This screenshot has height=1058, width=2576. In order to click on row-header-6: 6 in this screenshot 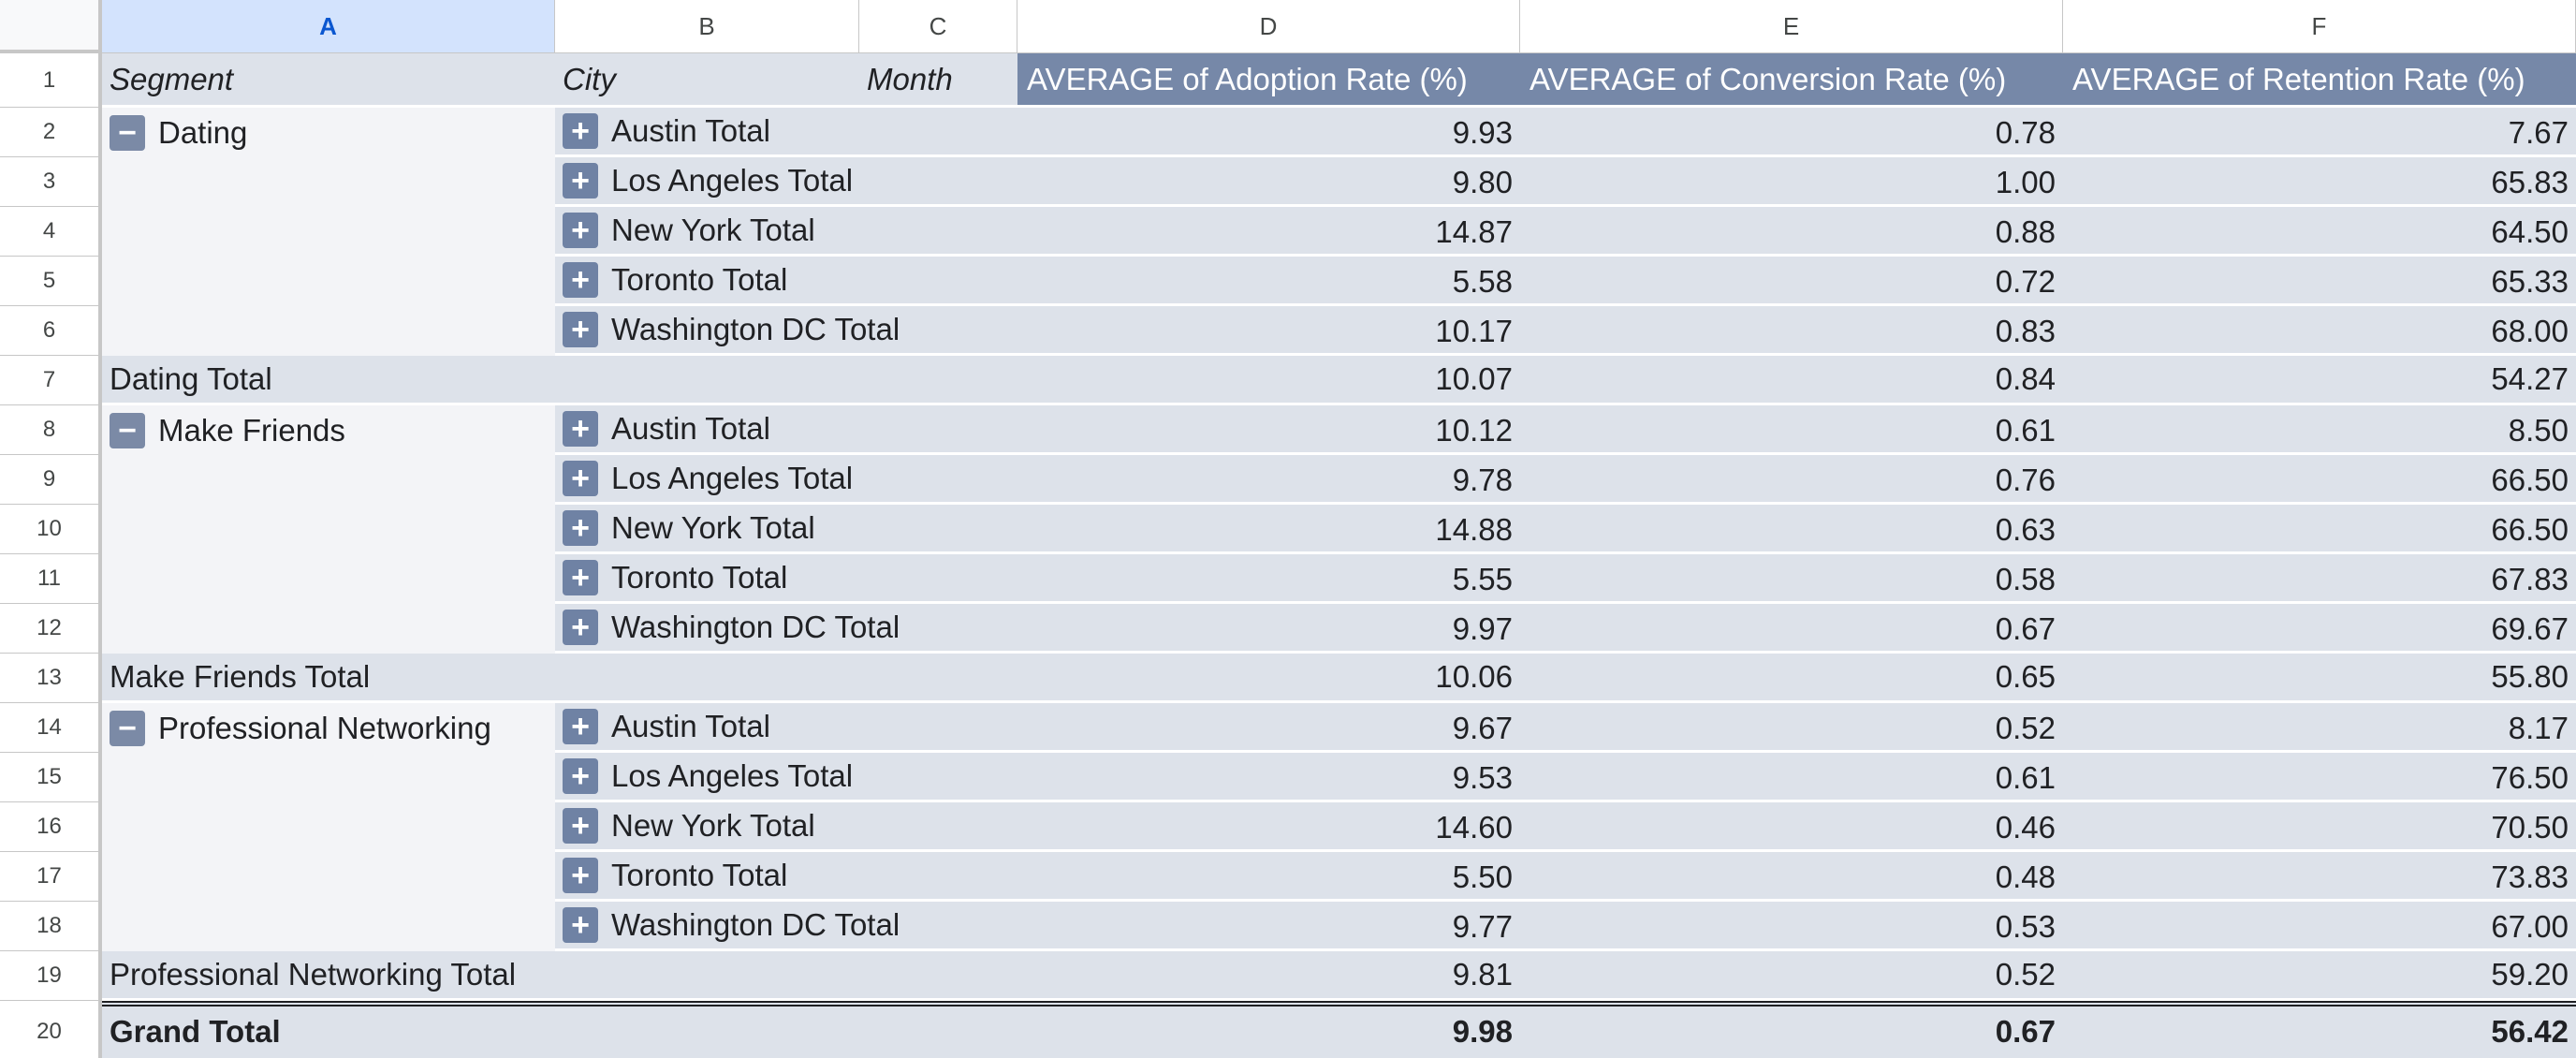, I will do `click(49, 331)`.